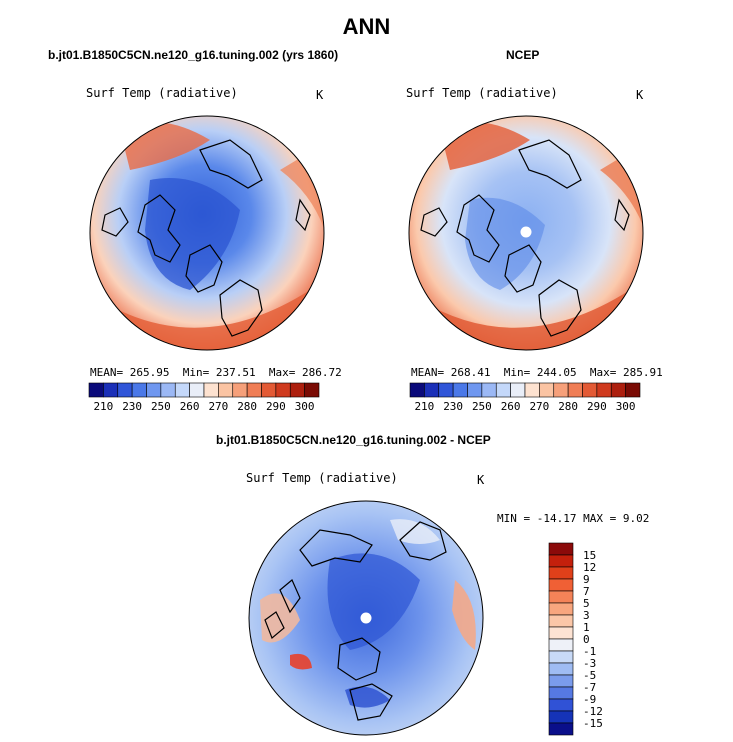  I want to click on panel2-variable-label: Surf Temp (radiative), so click(482, 93).